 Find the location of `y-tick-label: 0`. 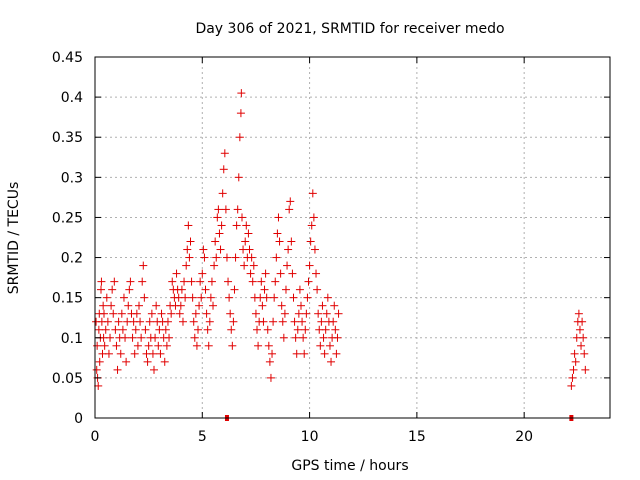

y-tick-label: 0 is located at coordinates (78, 419).